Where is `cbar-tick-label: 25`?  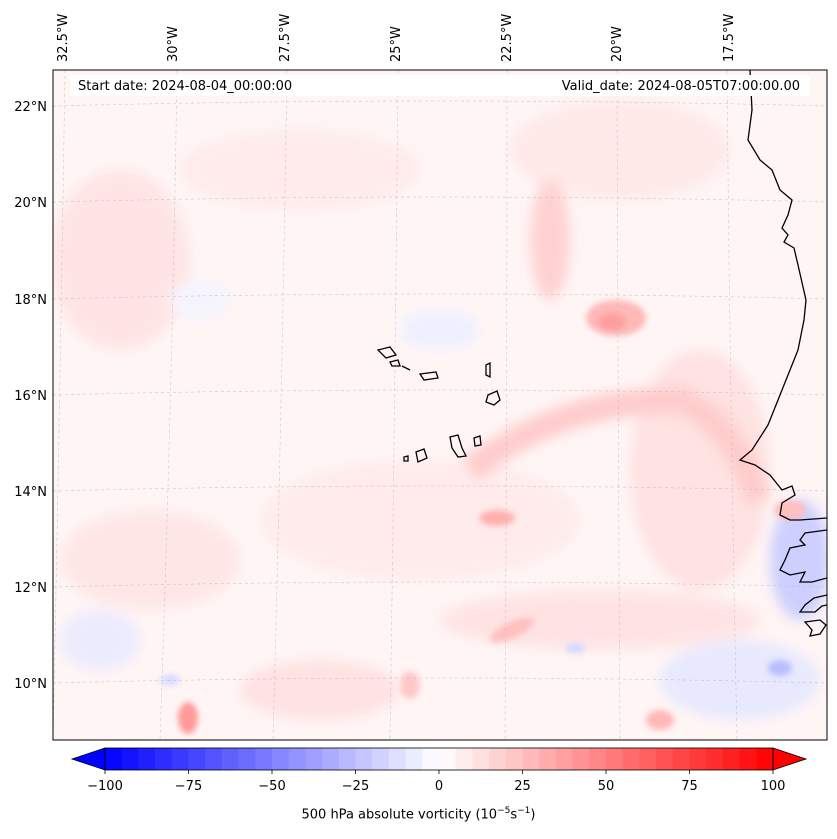
cbar-tick-label: 25 is located at coordinates (522, 786).